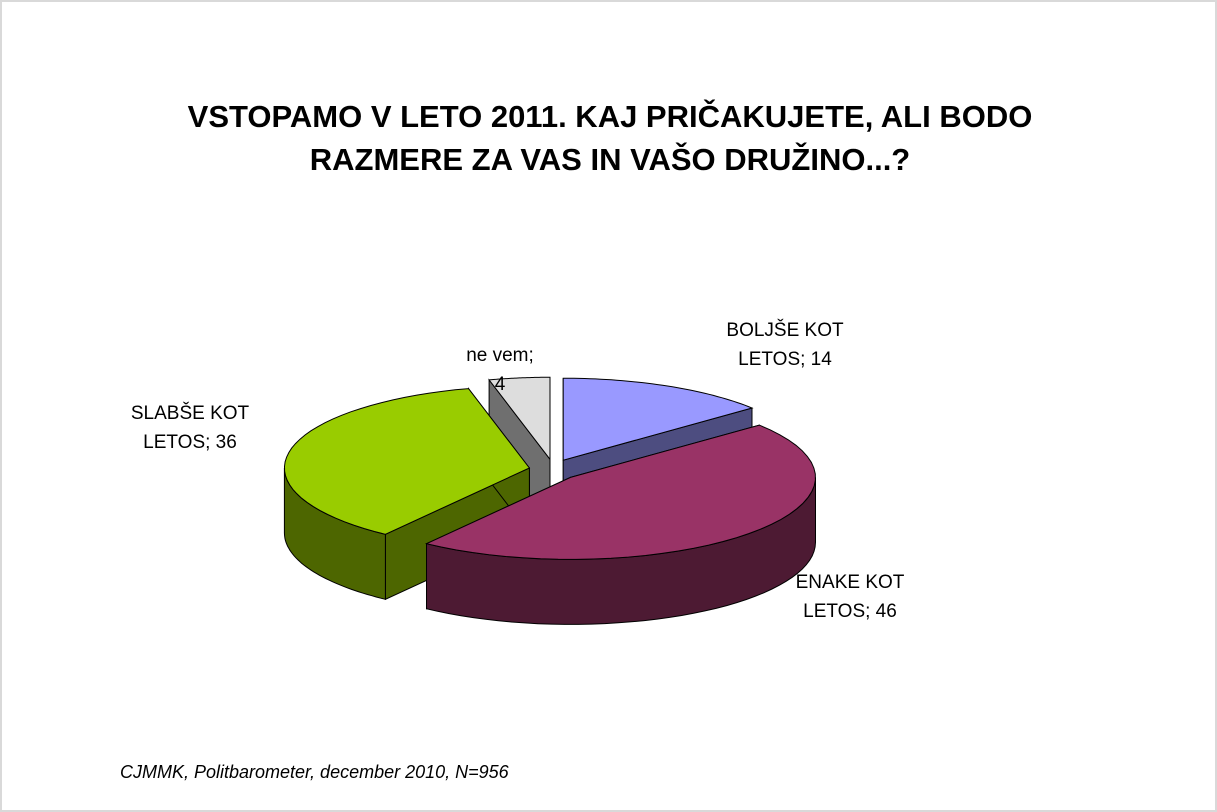 This screenshot has height=812, width=1217. Describe the element at coordinates (500, 370) in the screenshot. I see `data-label: ne vem; 4` at that location.